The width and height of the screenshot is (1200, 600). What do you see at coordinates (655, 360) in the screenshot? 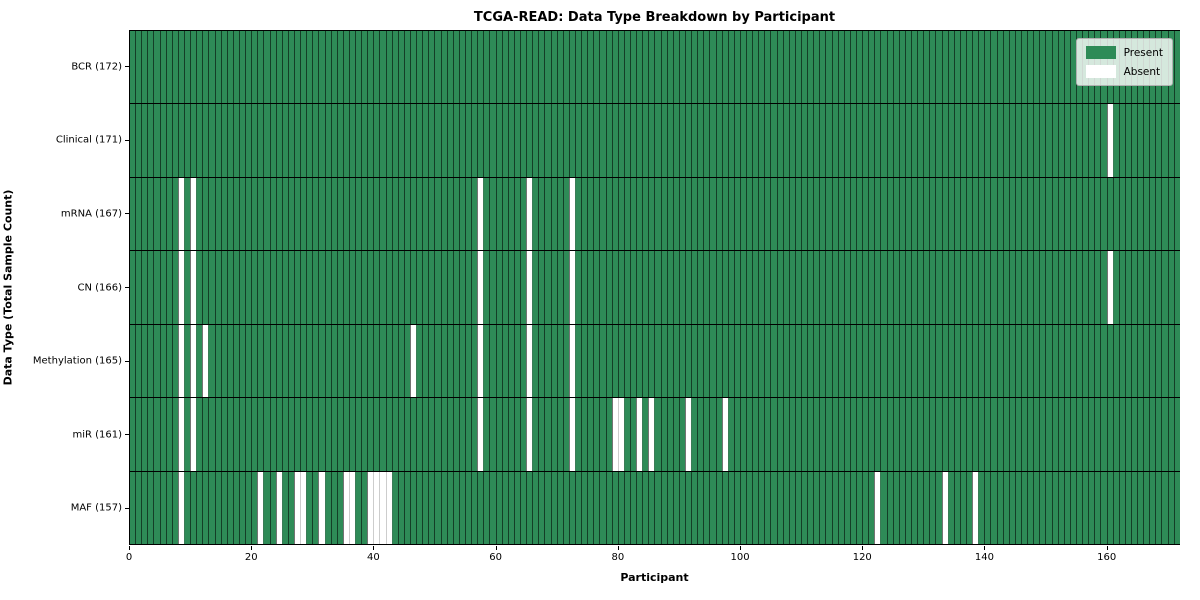
I see `heatmap-row-Methylation` at bounding box center [655, 360].